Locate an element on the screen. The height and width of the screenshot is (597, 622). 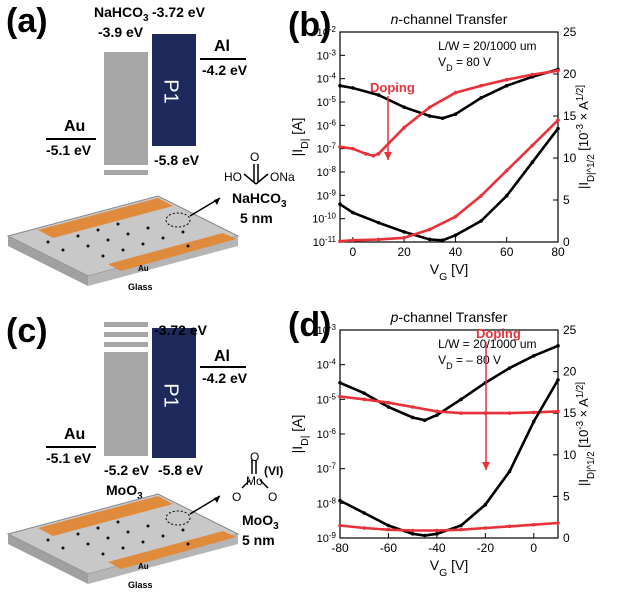
doping-arrow-head is located at coordinates (388, 156).